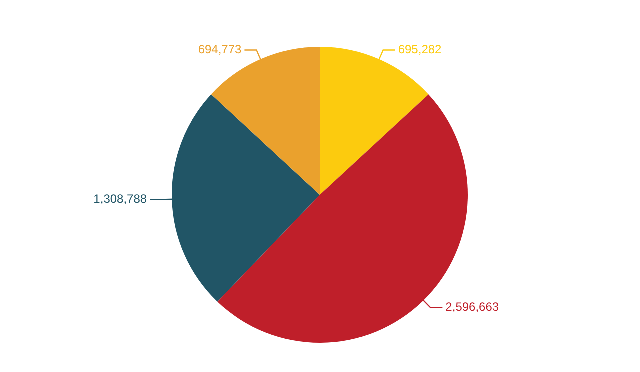 The height and width of the screenshot is (372, 640). I want to click on data-label: 1,308,788, so click(121, 199).